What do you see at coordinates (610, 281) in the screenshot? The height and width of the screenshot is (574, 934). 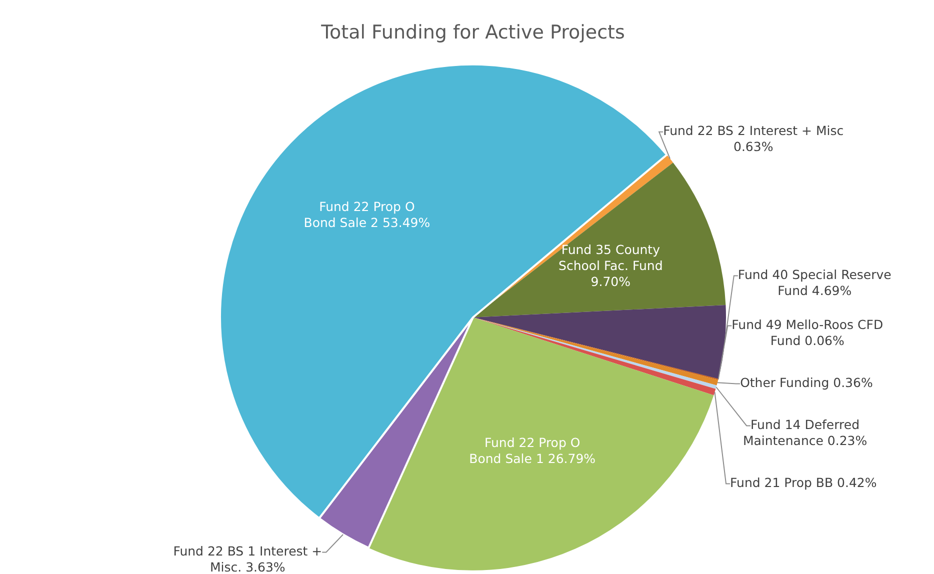 I see `data-label: 9.70%` at bounding box center [610, 281].